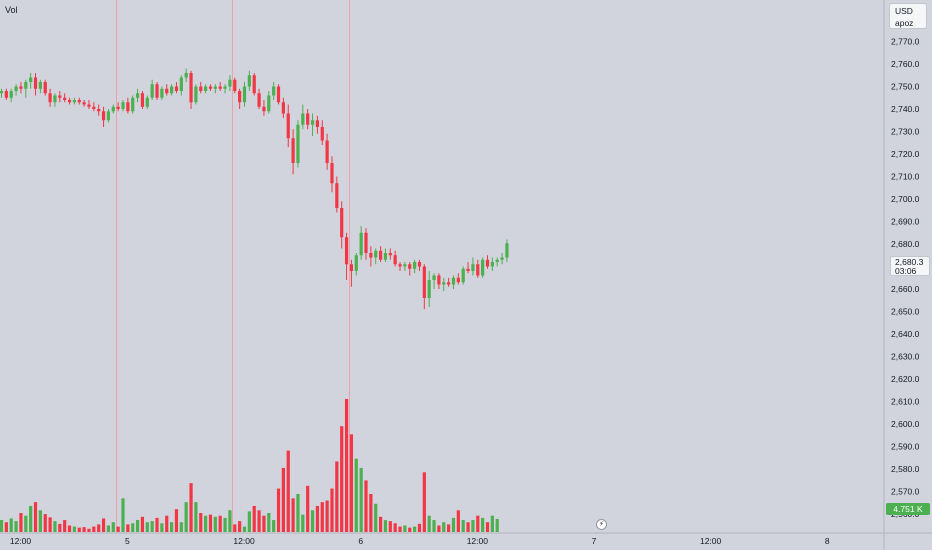  Describe the element at coordinates (905, 87) in the screenshot. I see `price-tick-label: 2,750.0` at that location.